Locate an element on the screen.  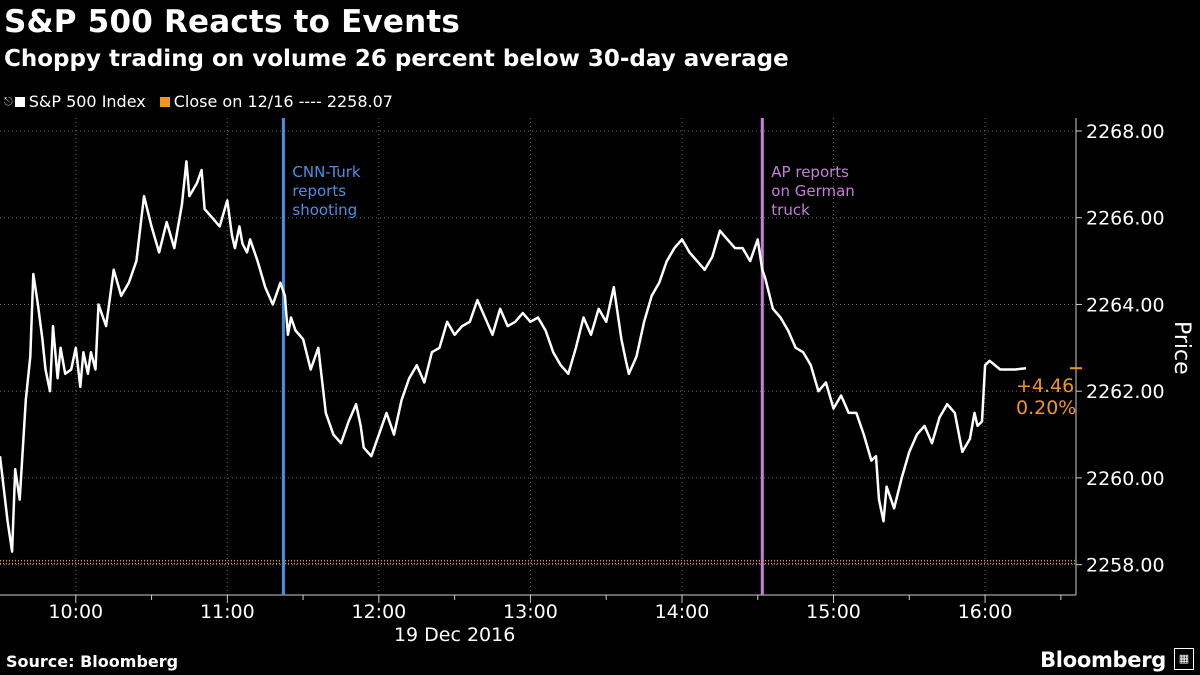
bloomberg-terminal-icon: ▦ is located at coordinates (1184, 659).